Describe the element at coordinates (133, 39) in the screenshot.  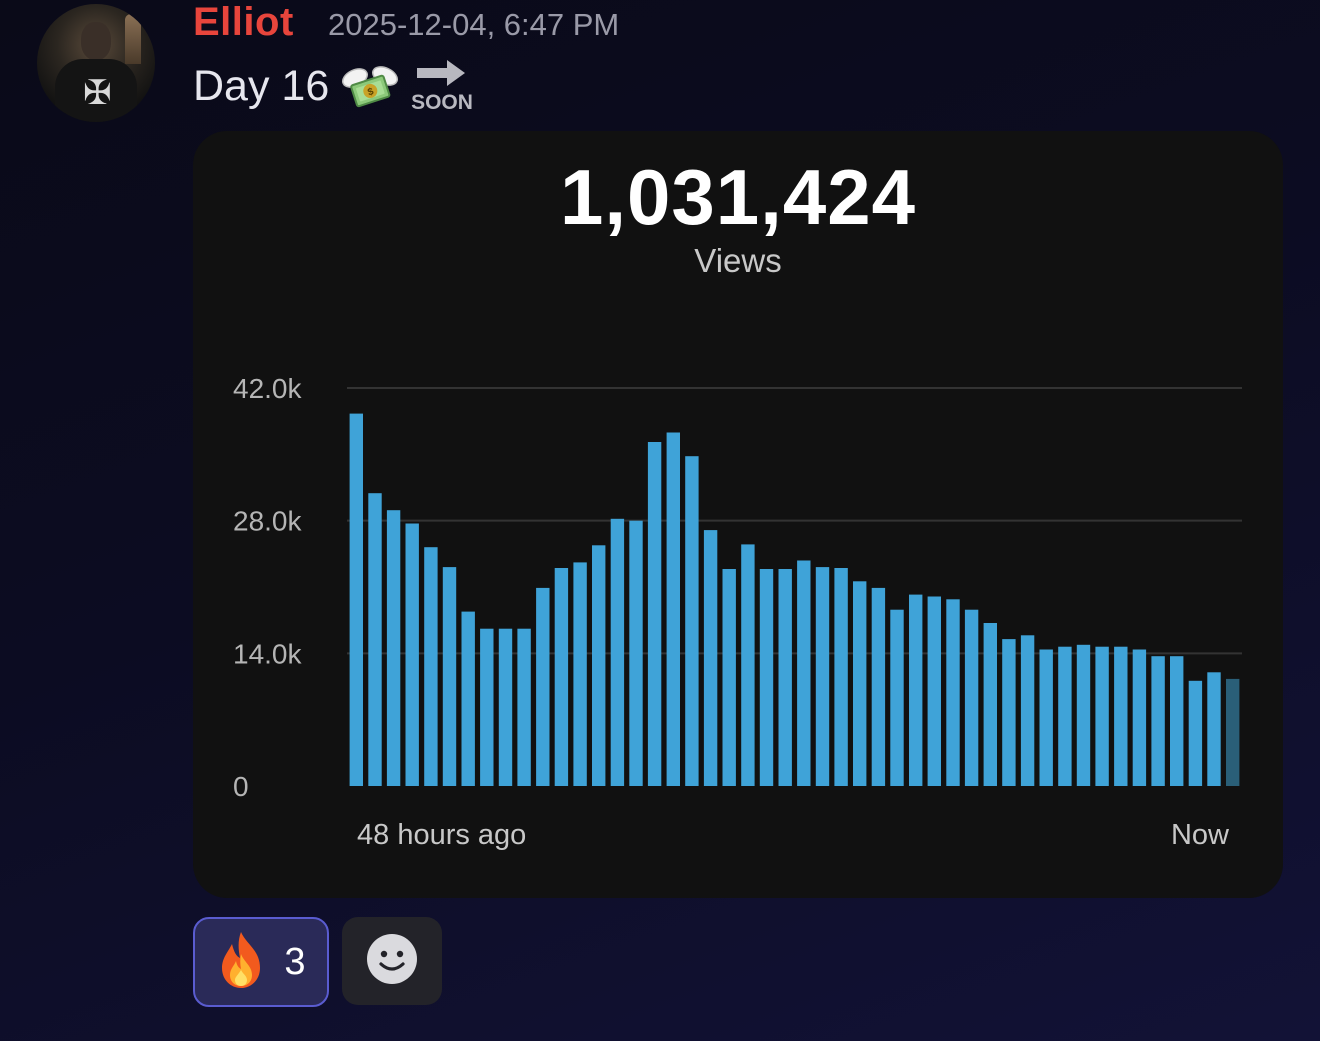
I see `avatar-background-tower` at that location.